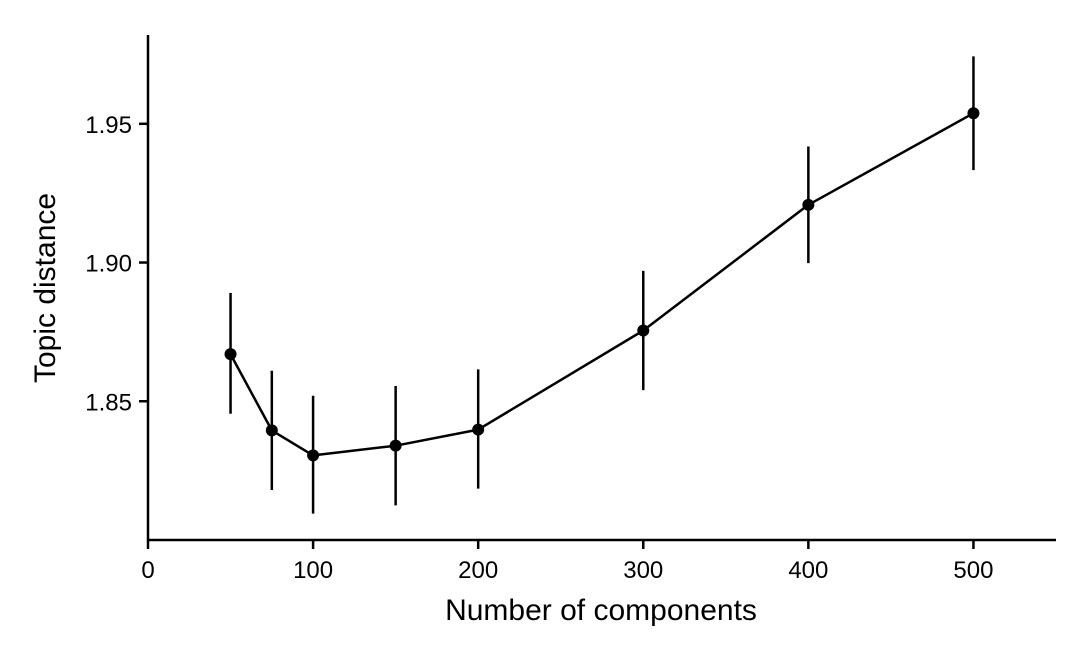 This screenshot has height=646, width=1088. Describe the element at coordinates (601, 610) in the screenshot. I see `x-axis-title: Number of components` at that location.